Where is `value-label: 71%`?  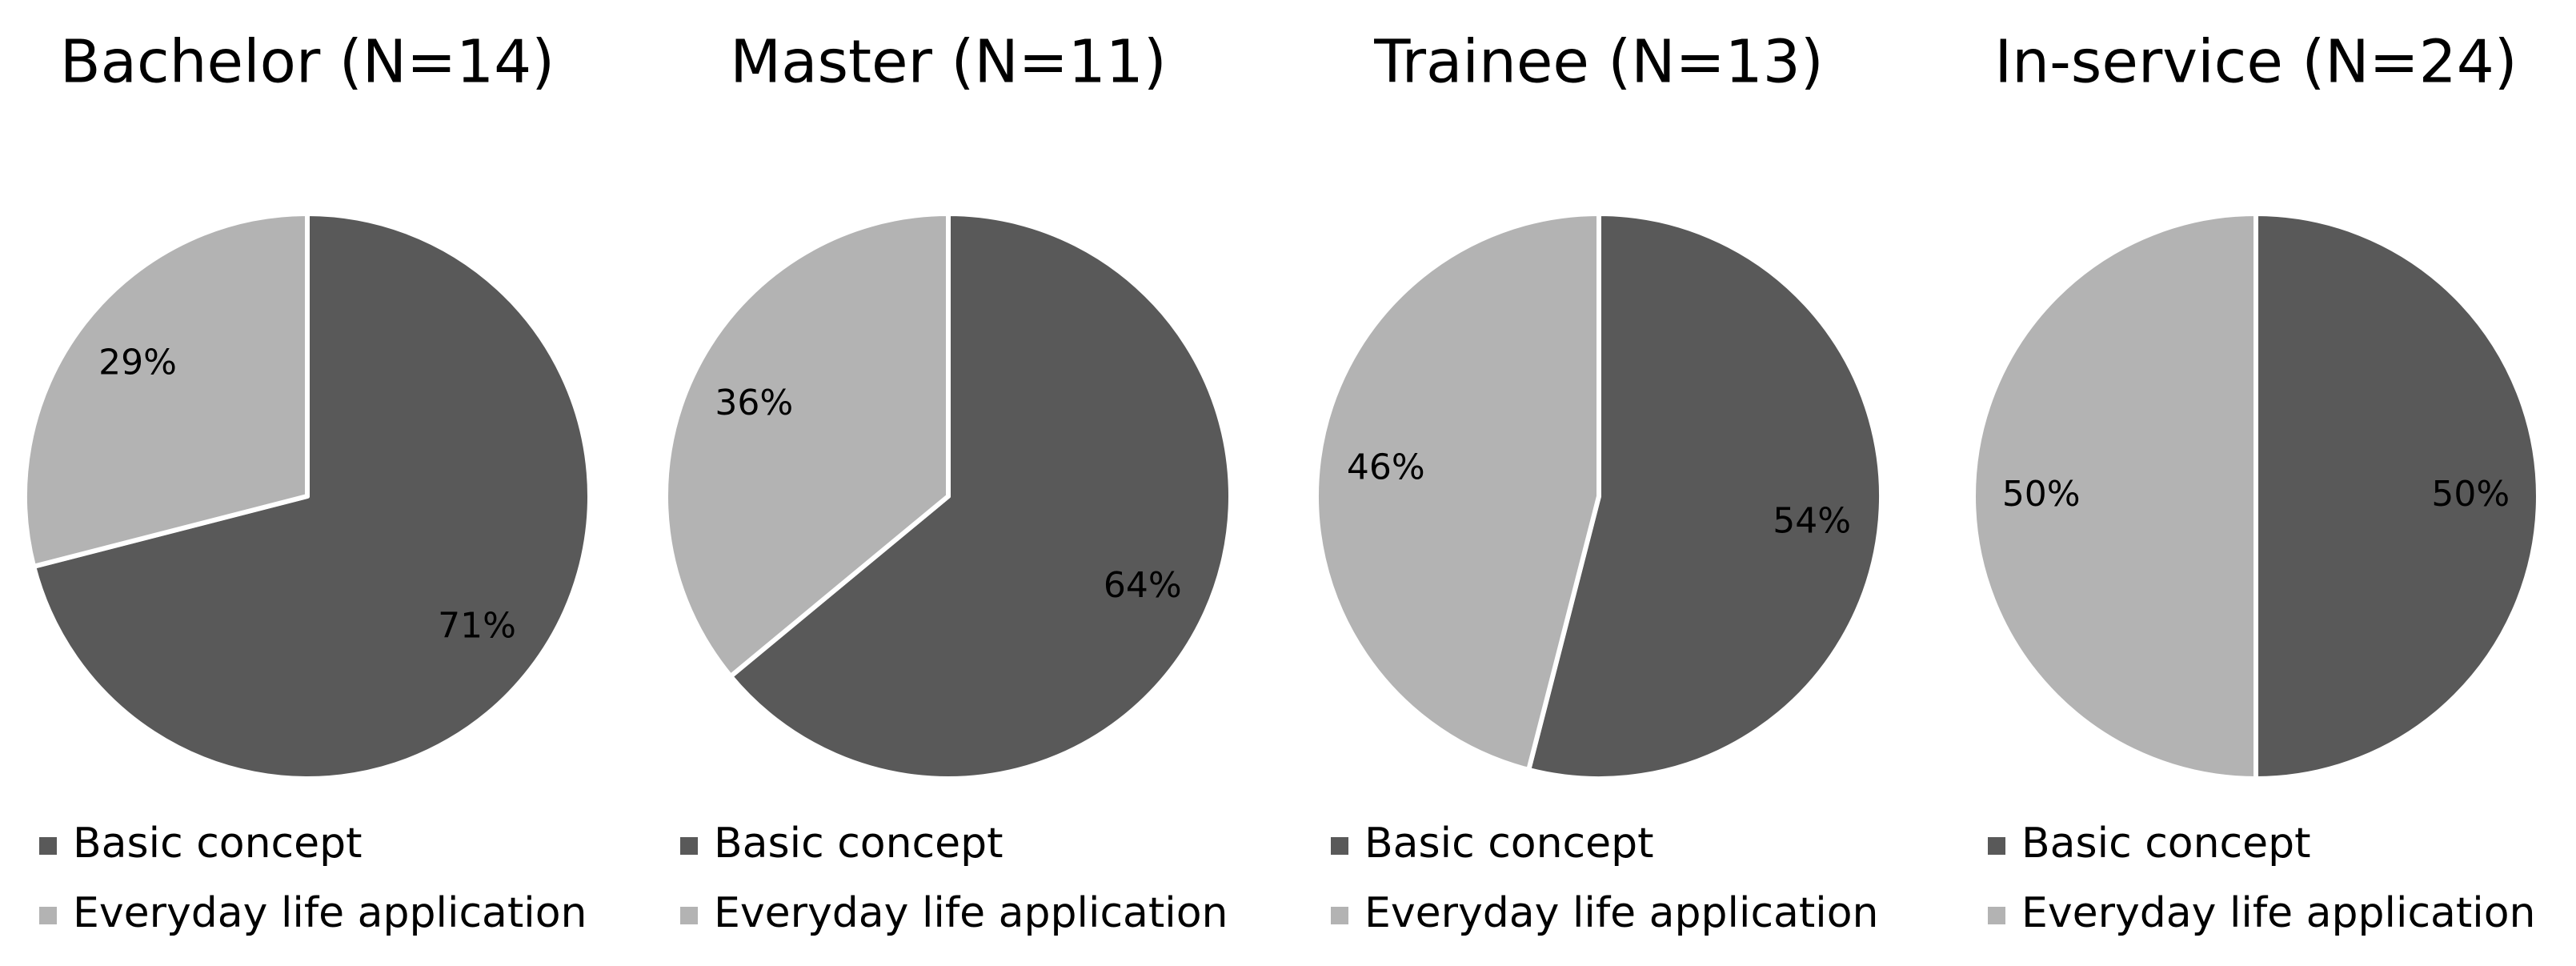 value-label: 71% is located at coordinates (477, 625).